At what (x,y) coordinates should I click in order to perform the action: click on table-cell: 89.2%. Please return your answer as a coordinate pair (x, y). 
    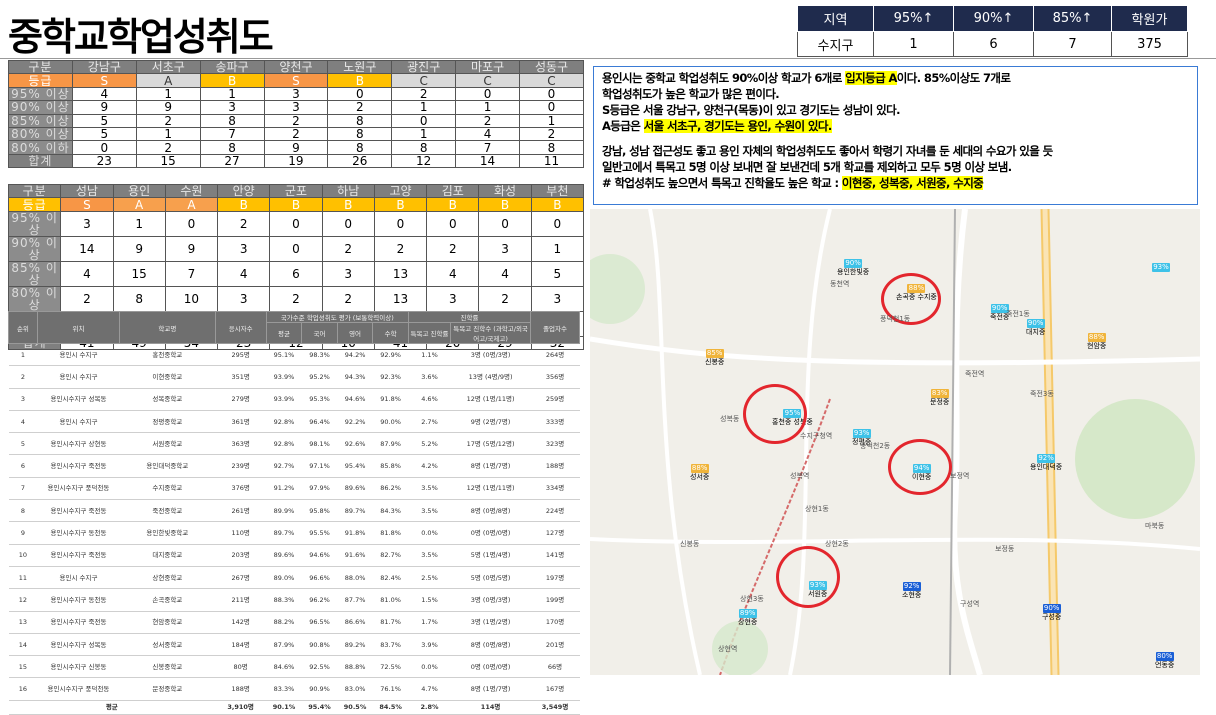
    Looking at the image, I should click on (355, 645).